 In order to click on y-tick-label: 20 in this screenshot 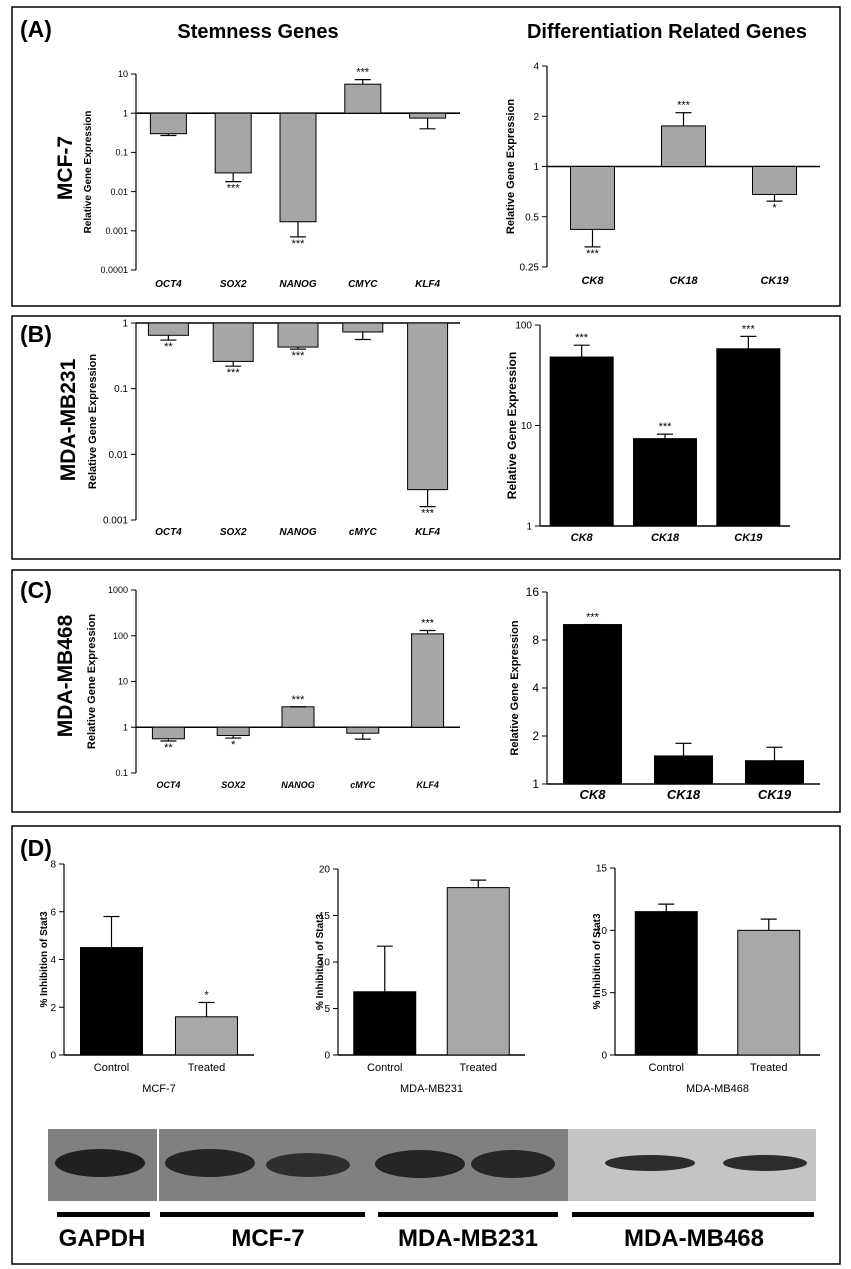, I will do `click(325, 870)`.